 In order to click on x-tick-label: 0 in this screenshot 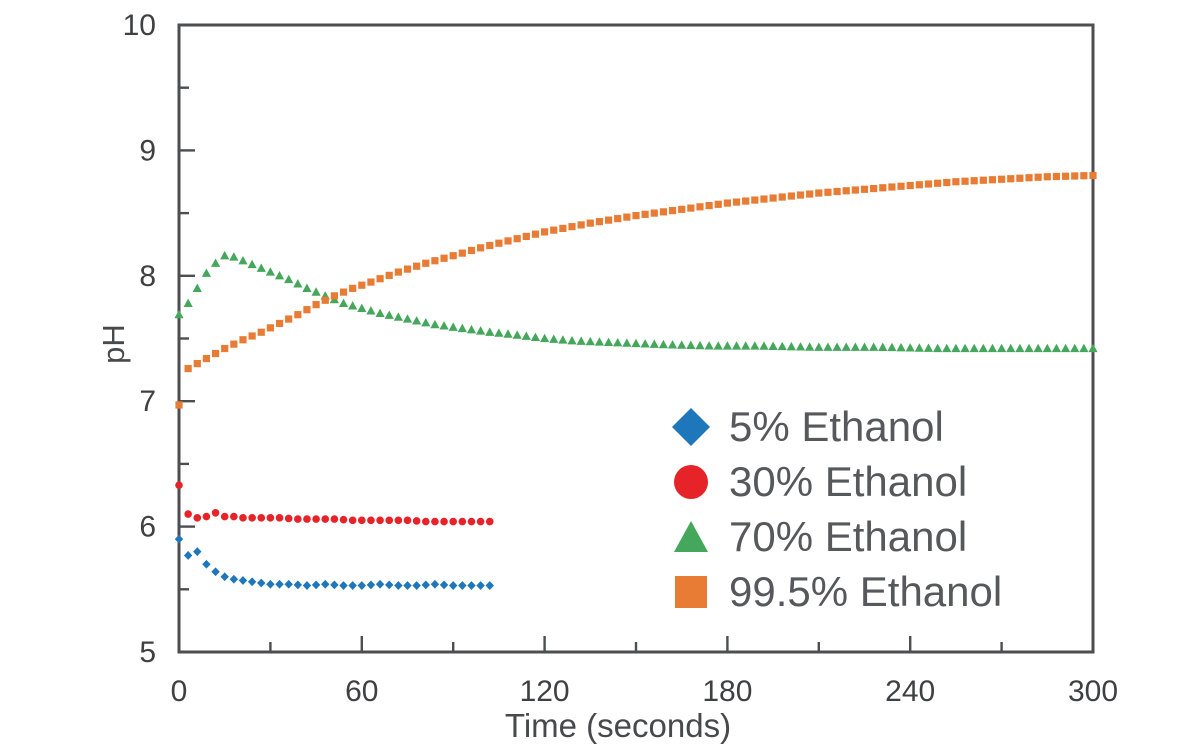, I will do `click(179, 691)`.